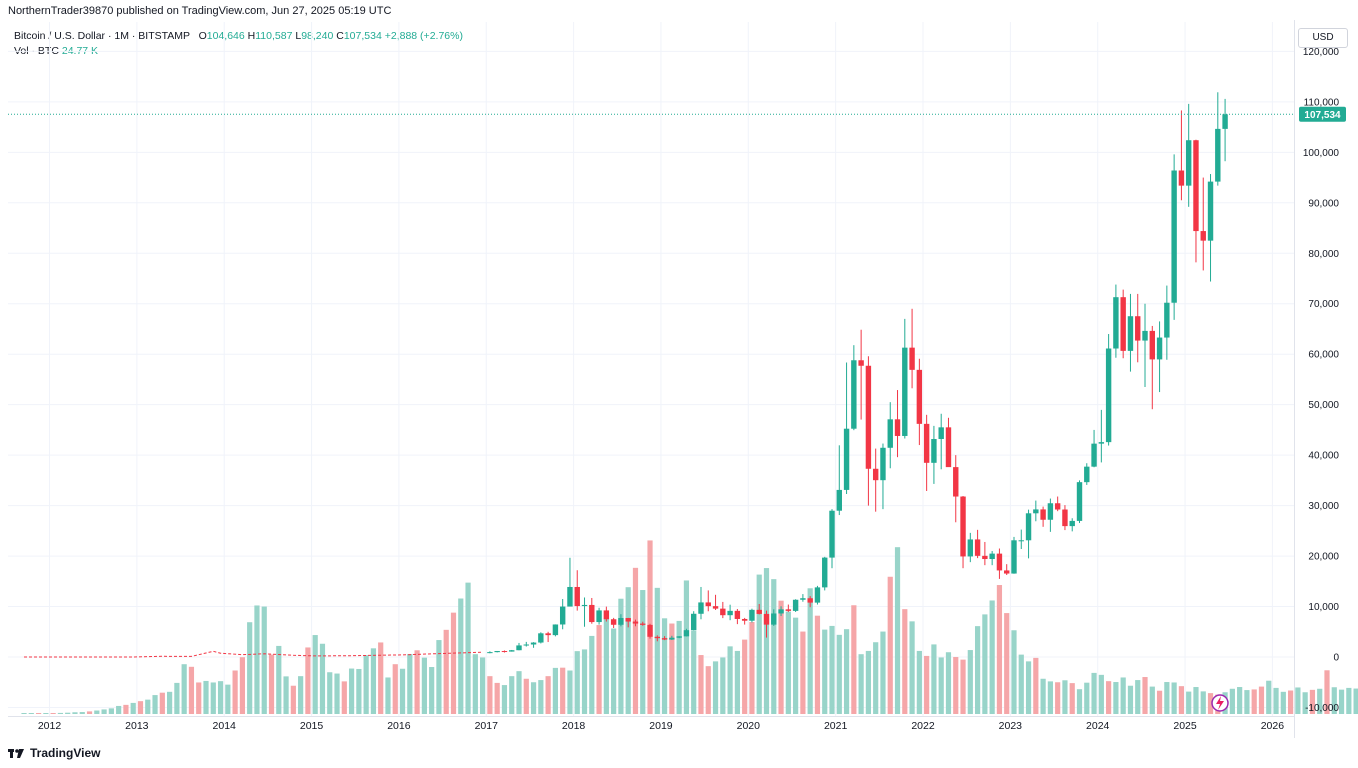 This screenshot has width=1358, height=768. Describe the element at coordinates (1323, 38) in the screenshot. I see `currency-button: USD` at that location.